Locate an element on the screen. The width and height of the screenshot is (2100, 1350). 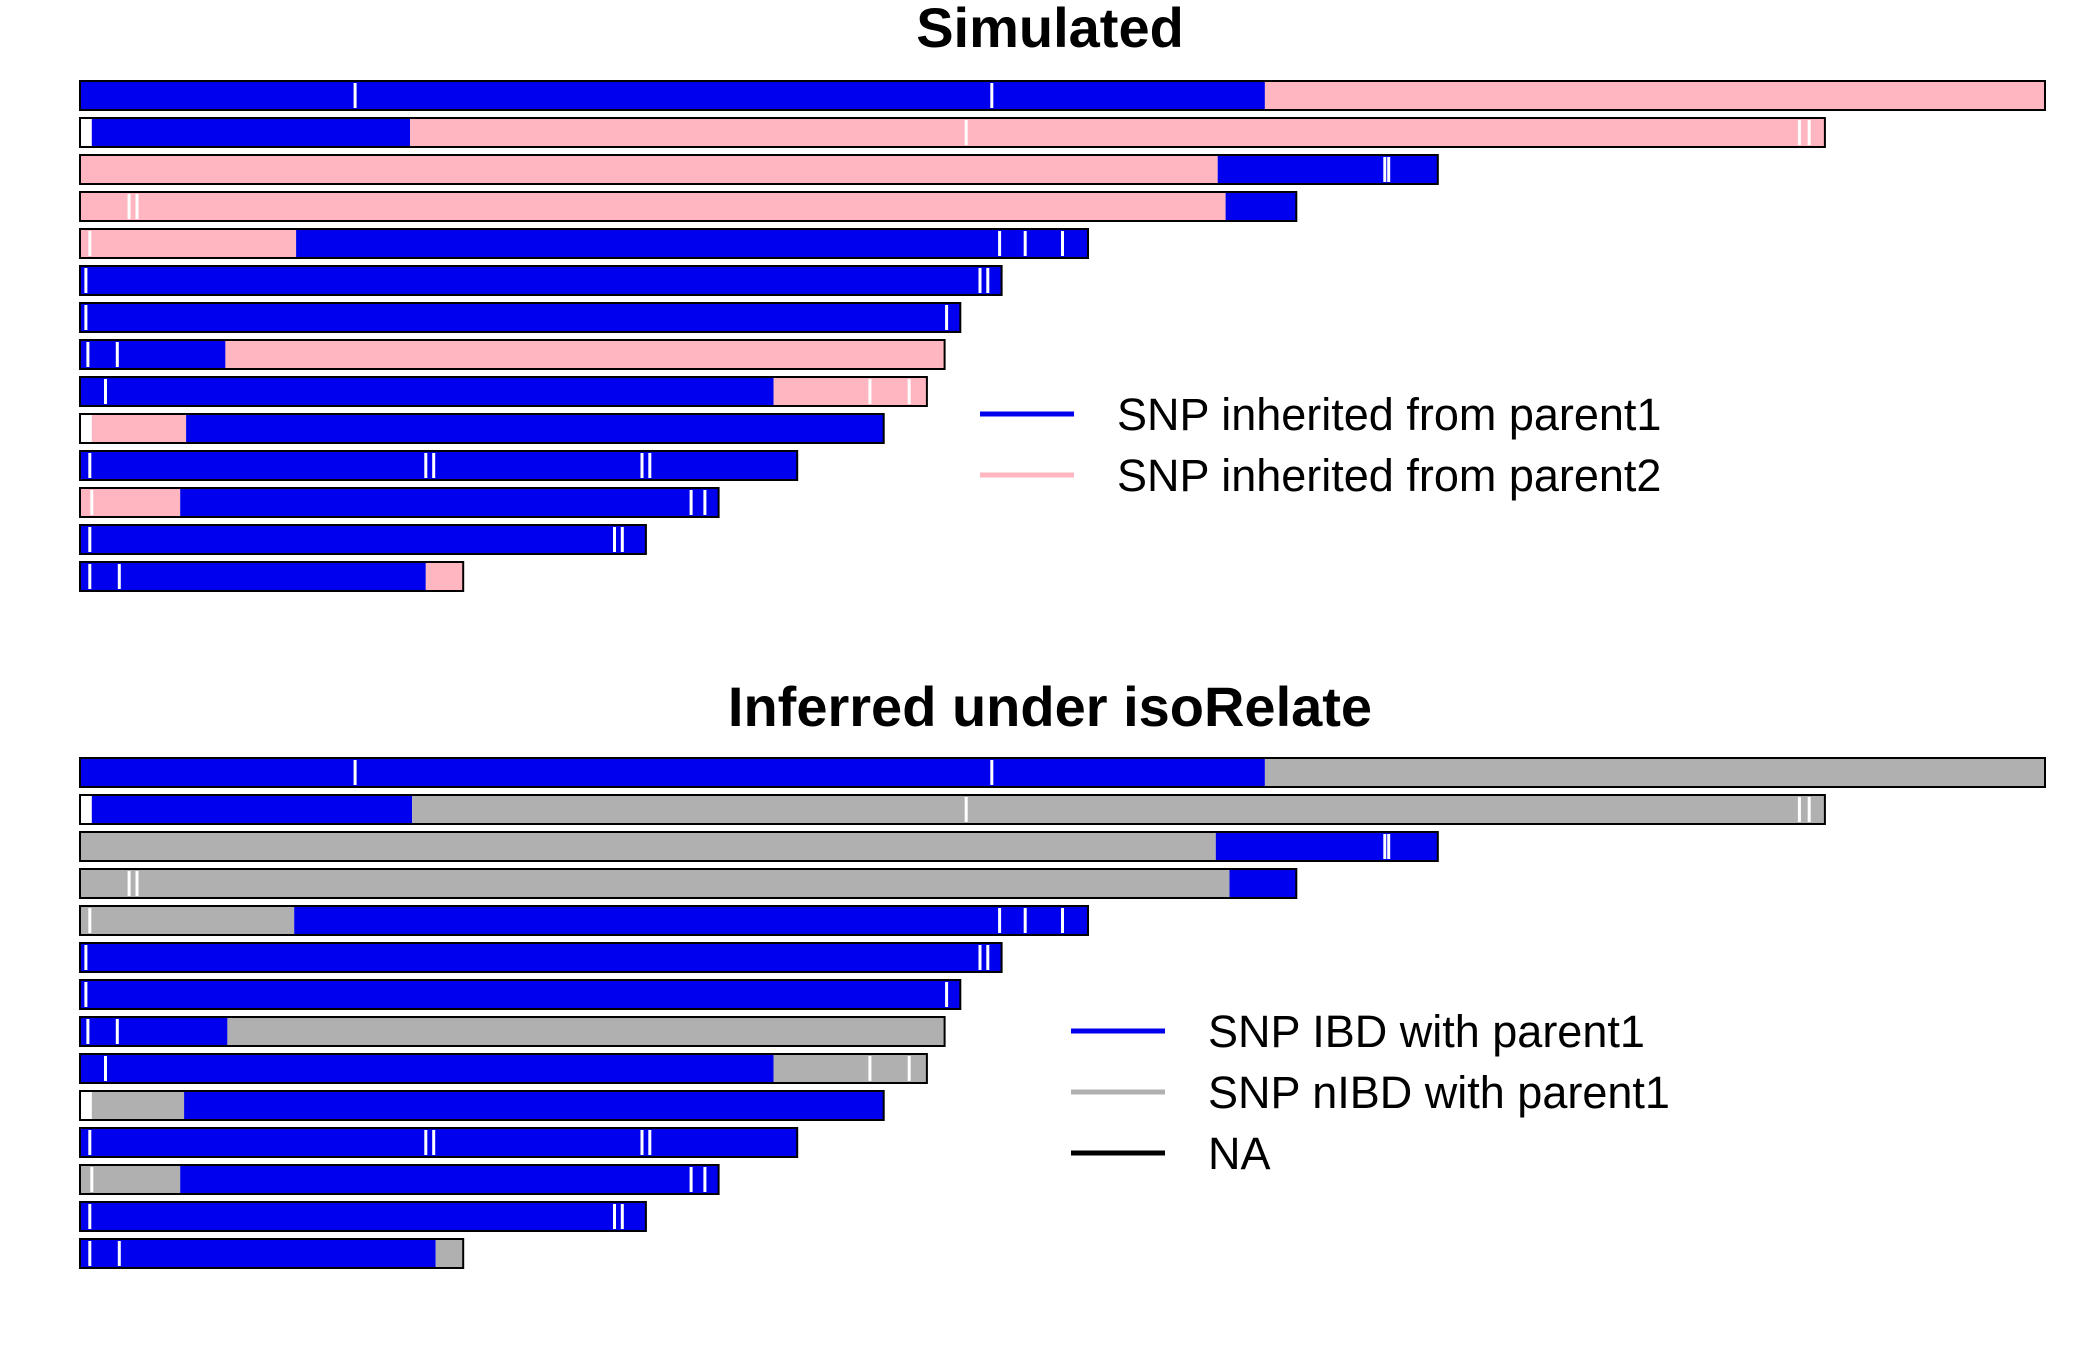
legend-label: SNP inherited from parent1 is located at coordinates (1389, 414).